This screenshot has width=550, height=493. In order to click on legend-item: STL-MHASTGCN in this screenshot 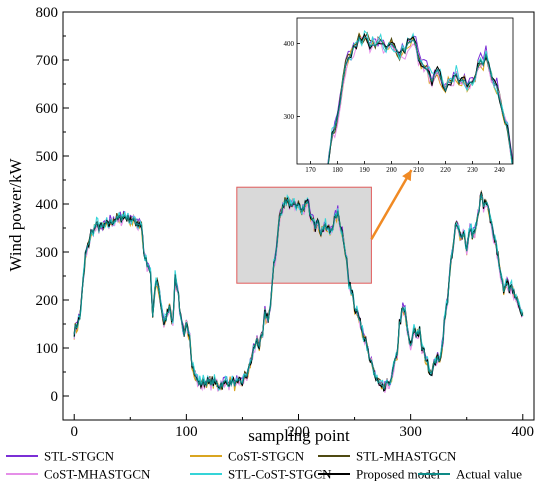, I will do `click(387, 456)`.